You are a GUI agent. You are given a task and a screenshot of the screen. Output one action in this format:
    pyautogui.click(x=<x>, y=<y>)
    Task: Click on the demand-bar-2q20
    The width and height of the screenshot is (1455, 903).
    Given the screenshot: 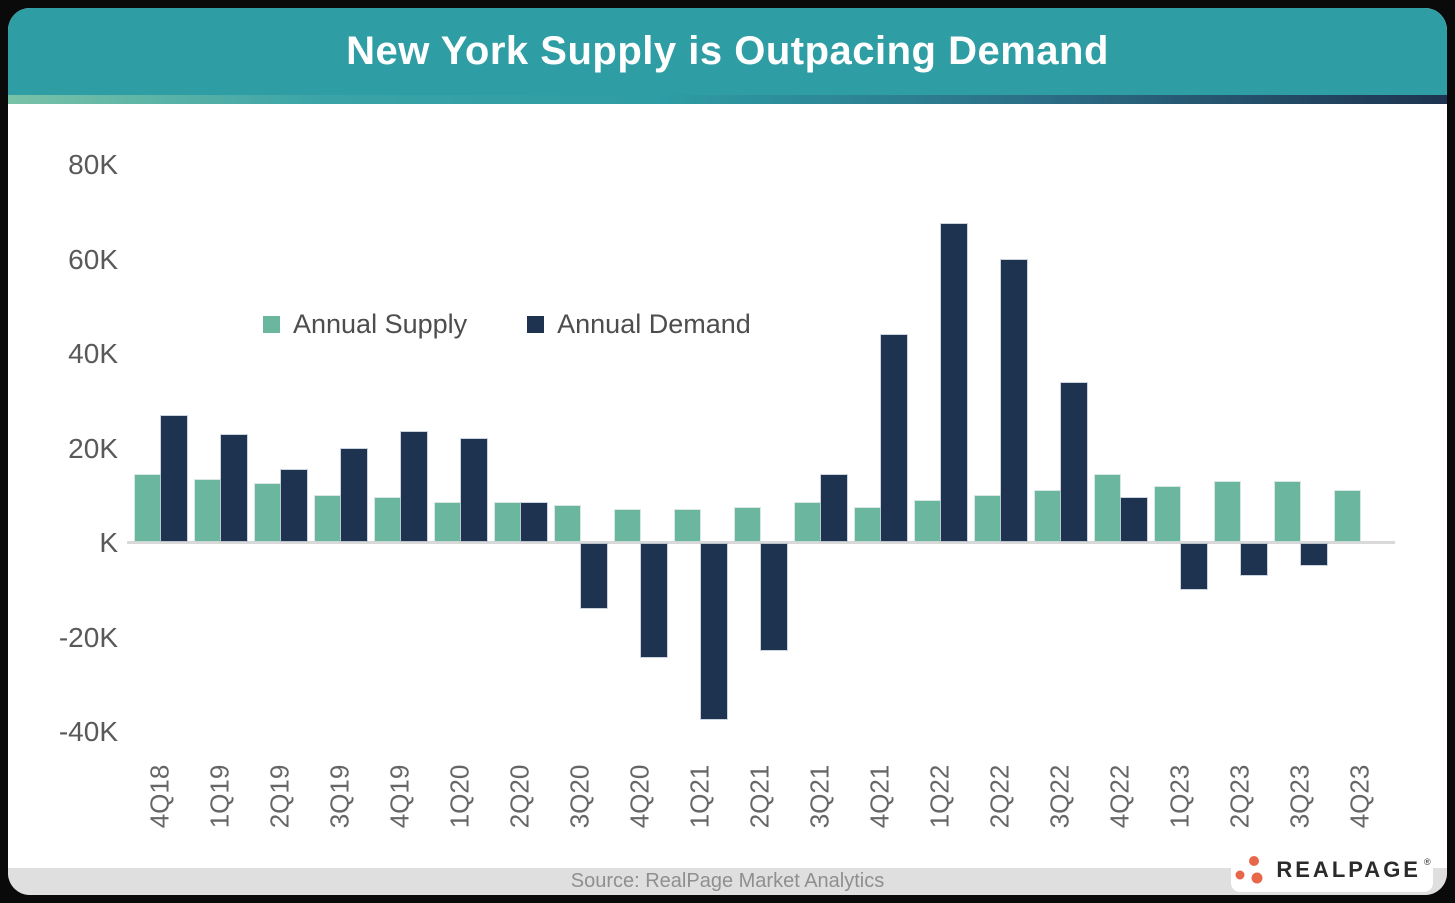 What is the action you would take?
    pyautogui.click(x=534, y=522)
    